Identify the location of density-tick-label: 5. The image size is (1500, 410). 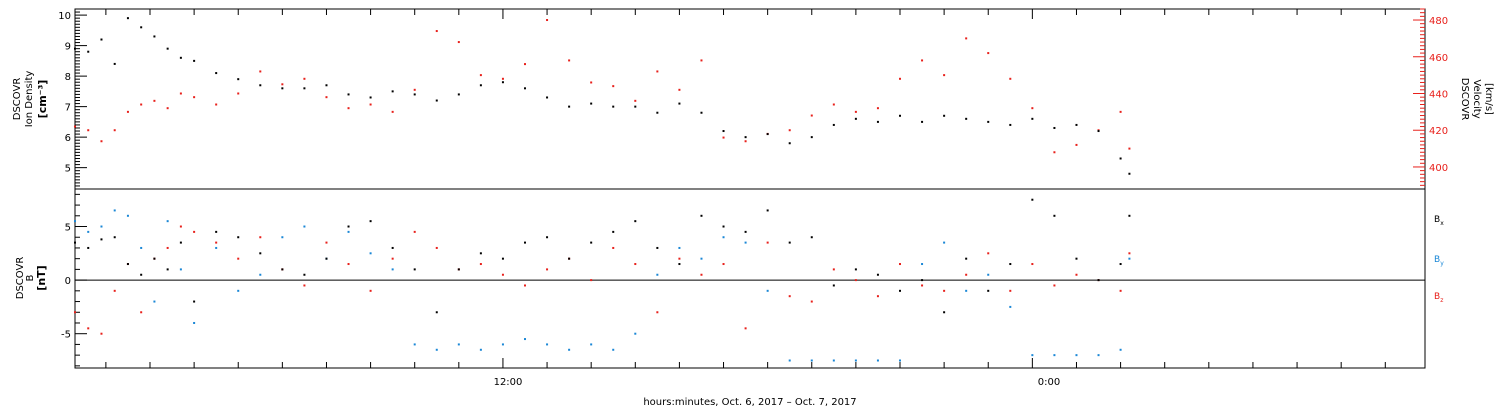
(68, 169).